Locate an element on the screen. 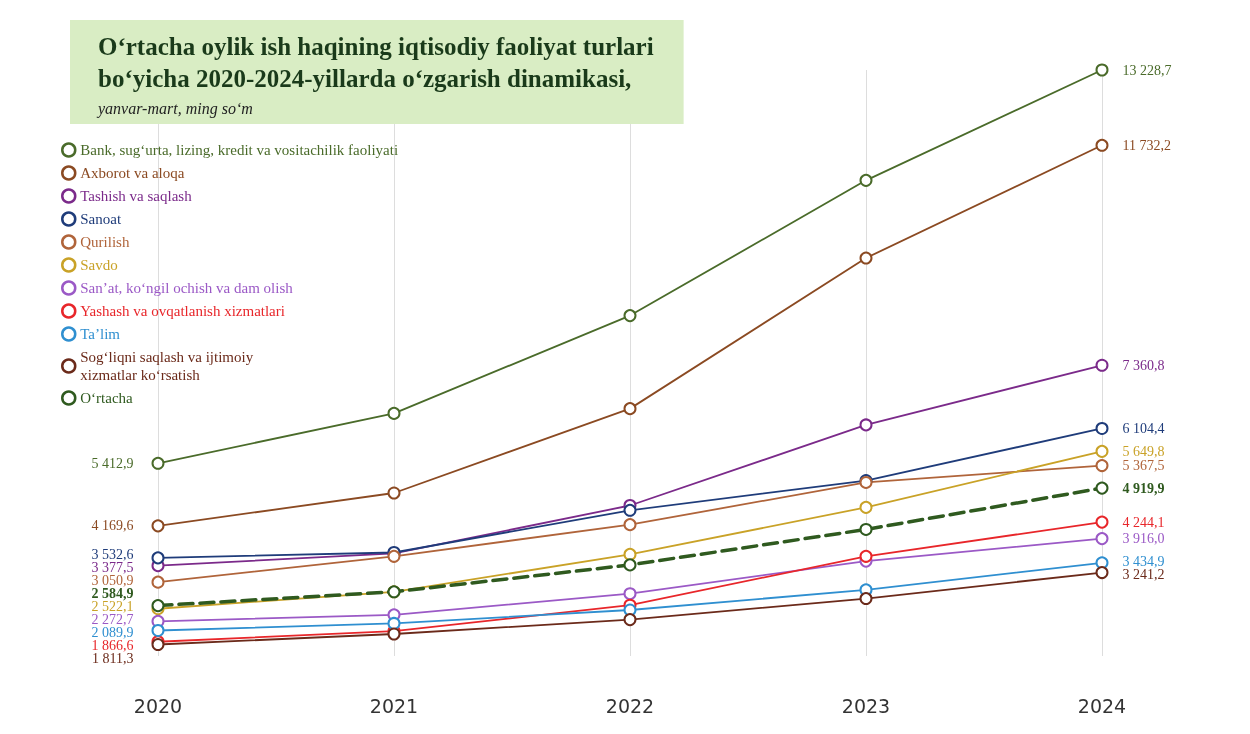 This screenshot has height=734, width=1250. legend-label: Qurilish is located at coordinates (105, 242).